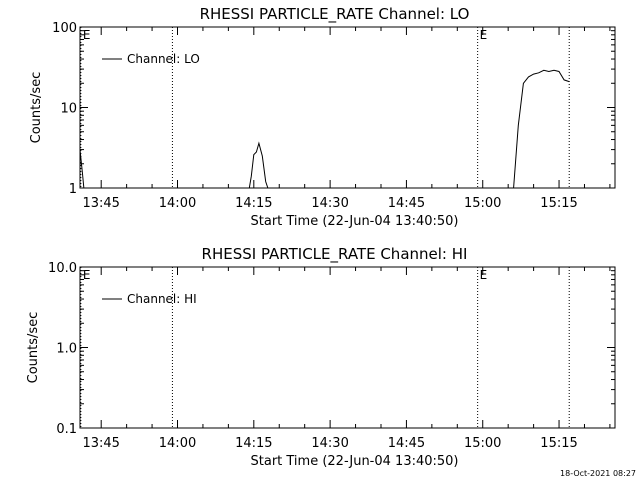 The height and width of the screenshot is (480, 640). I want to click on y-tick-label: 10.0, so click(62, 268).